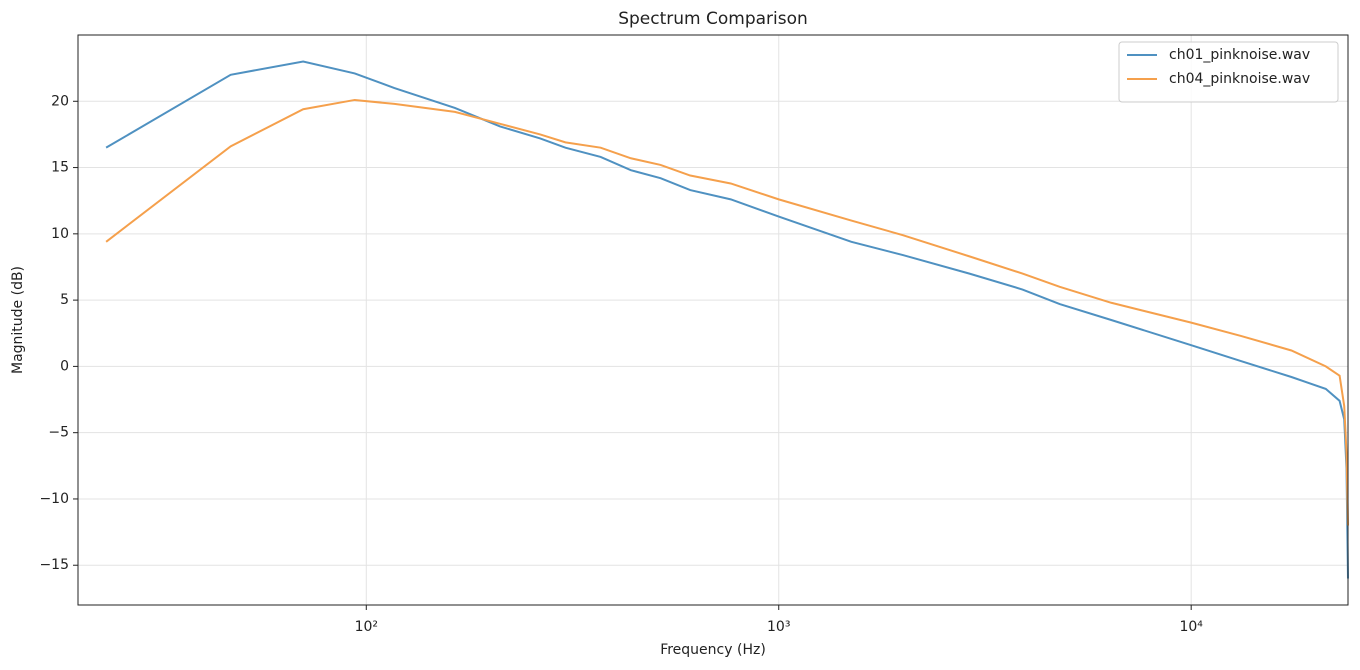 The image size is (1360, 670). What do you see at coordinates (18, 320) in the screenshot?
I see `y-axis-label: Magnitude (dB)` at bounding box center [18, 320].